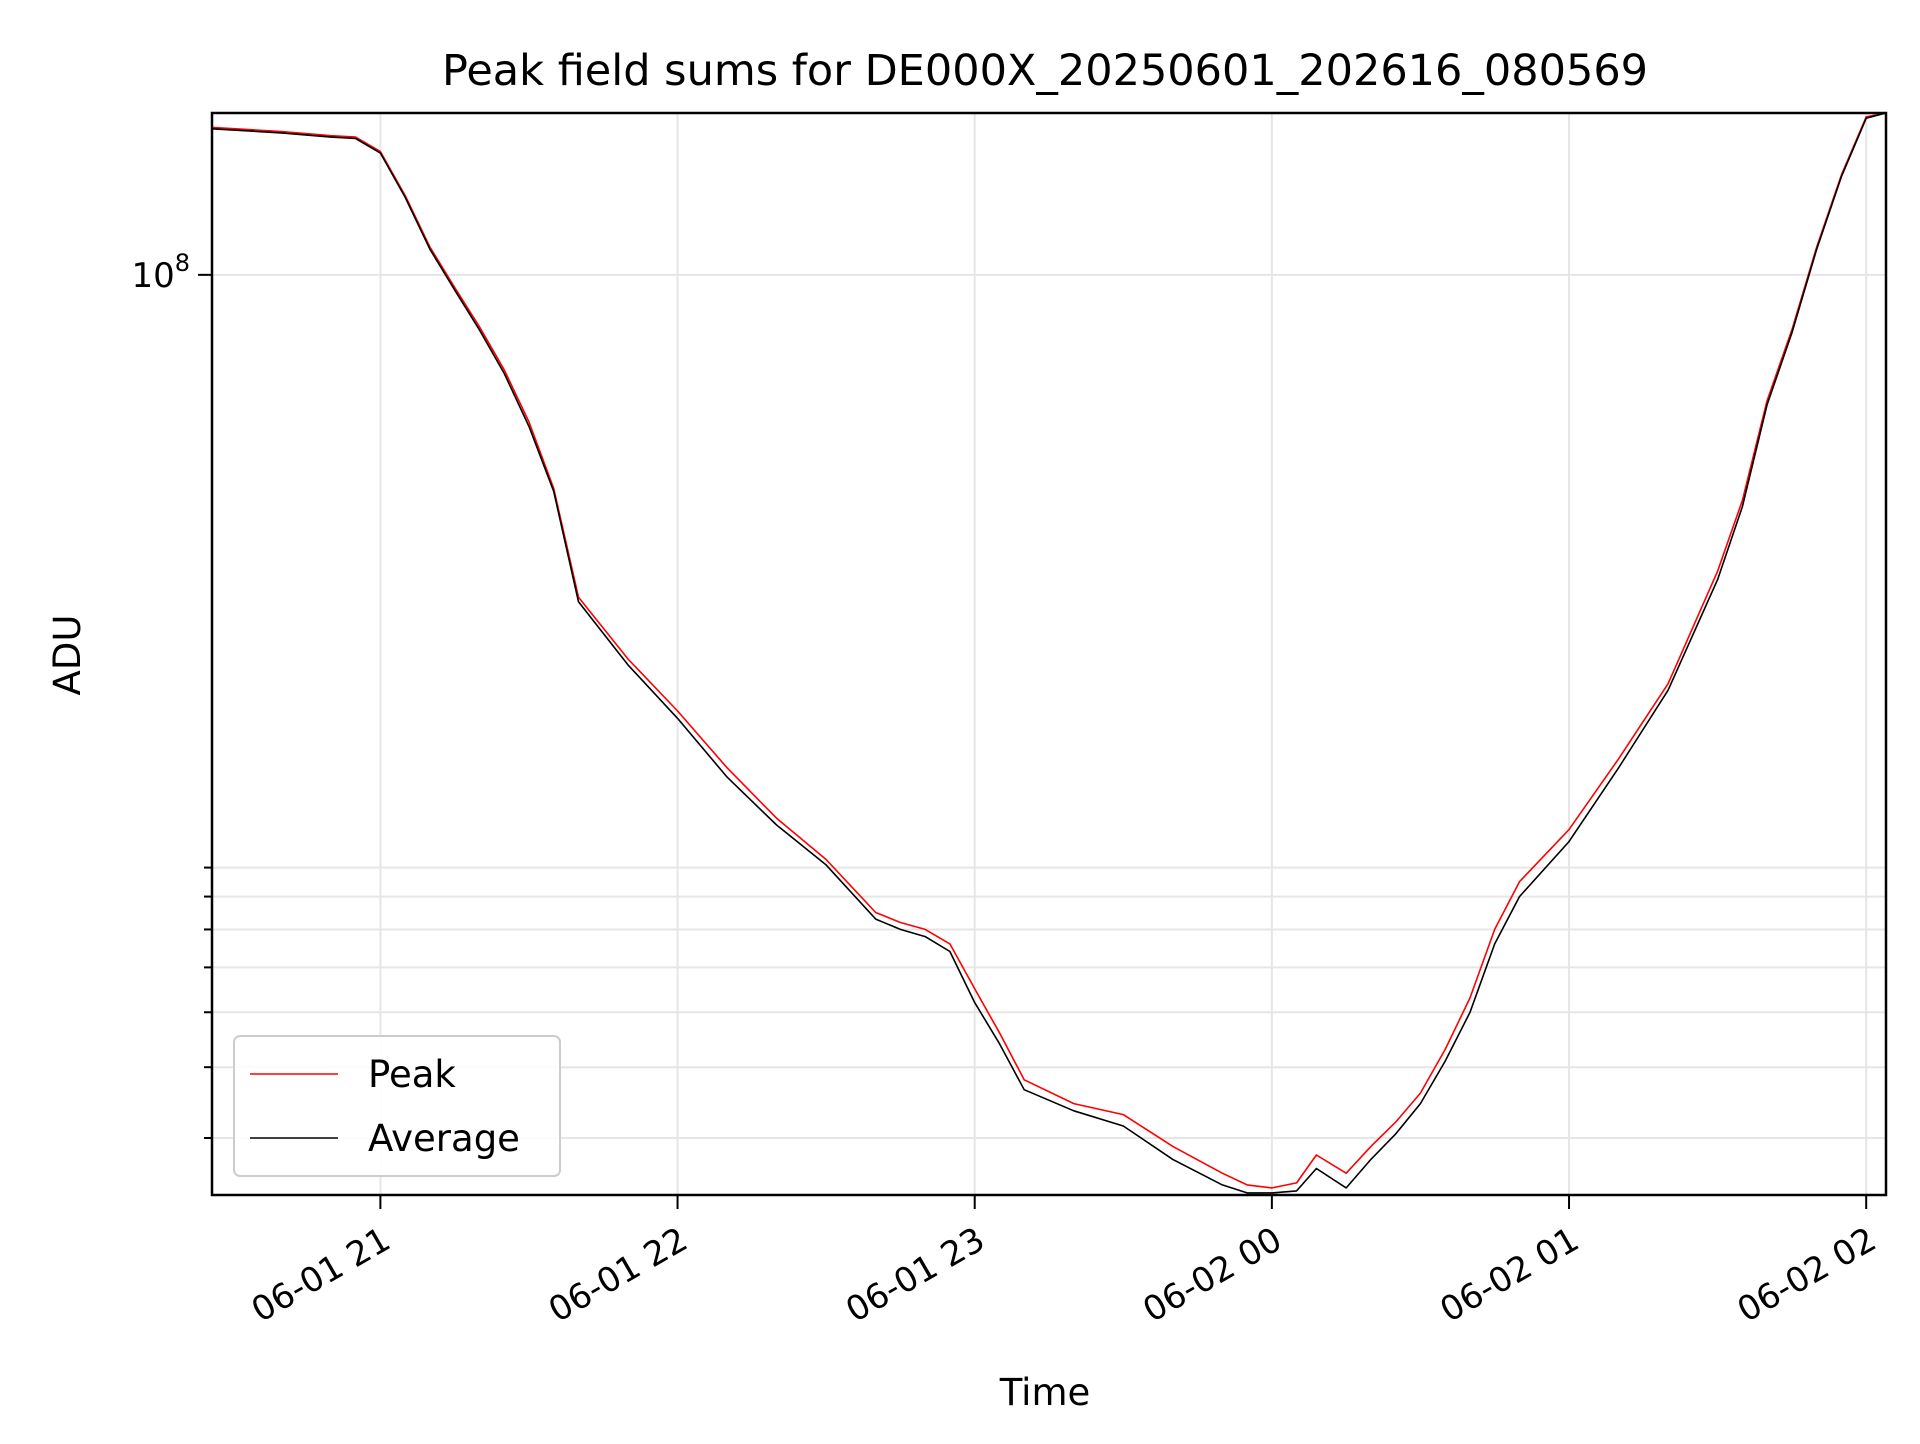  Describe the element at coordinates (1045, 1392) in the screenshot. I see `x-axis-label: Time` at that location.